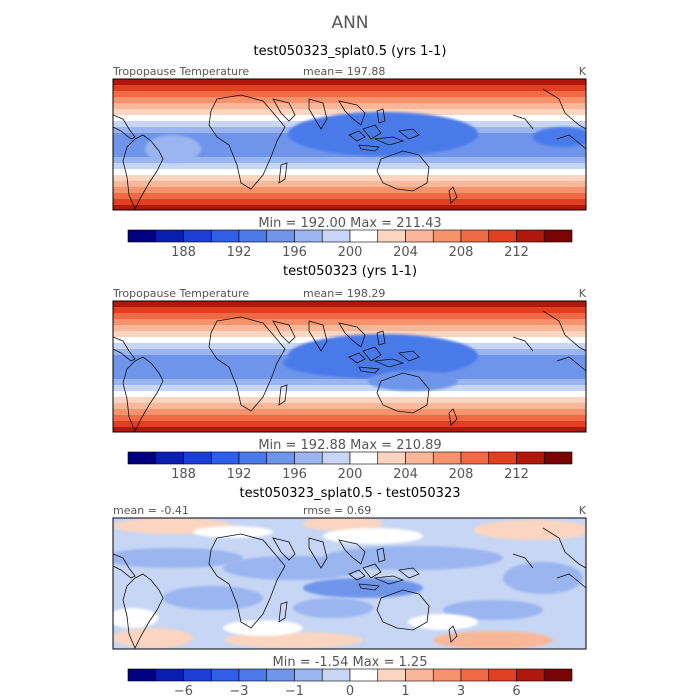 The height and width of the screenshot is (700, 700). I want to click on colorbar-tick-label: −6, so click(183, 691).